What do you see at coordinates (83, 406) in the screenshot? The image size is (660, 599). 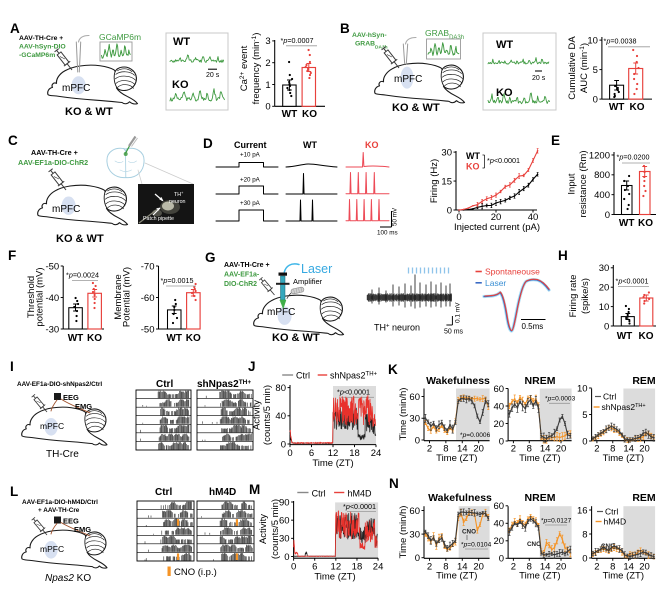 I see `svg-text: EMG` at bounding box center [83, 406].